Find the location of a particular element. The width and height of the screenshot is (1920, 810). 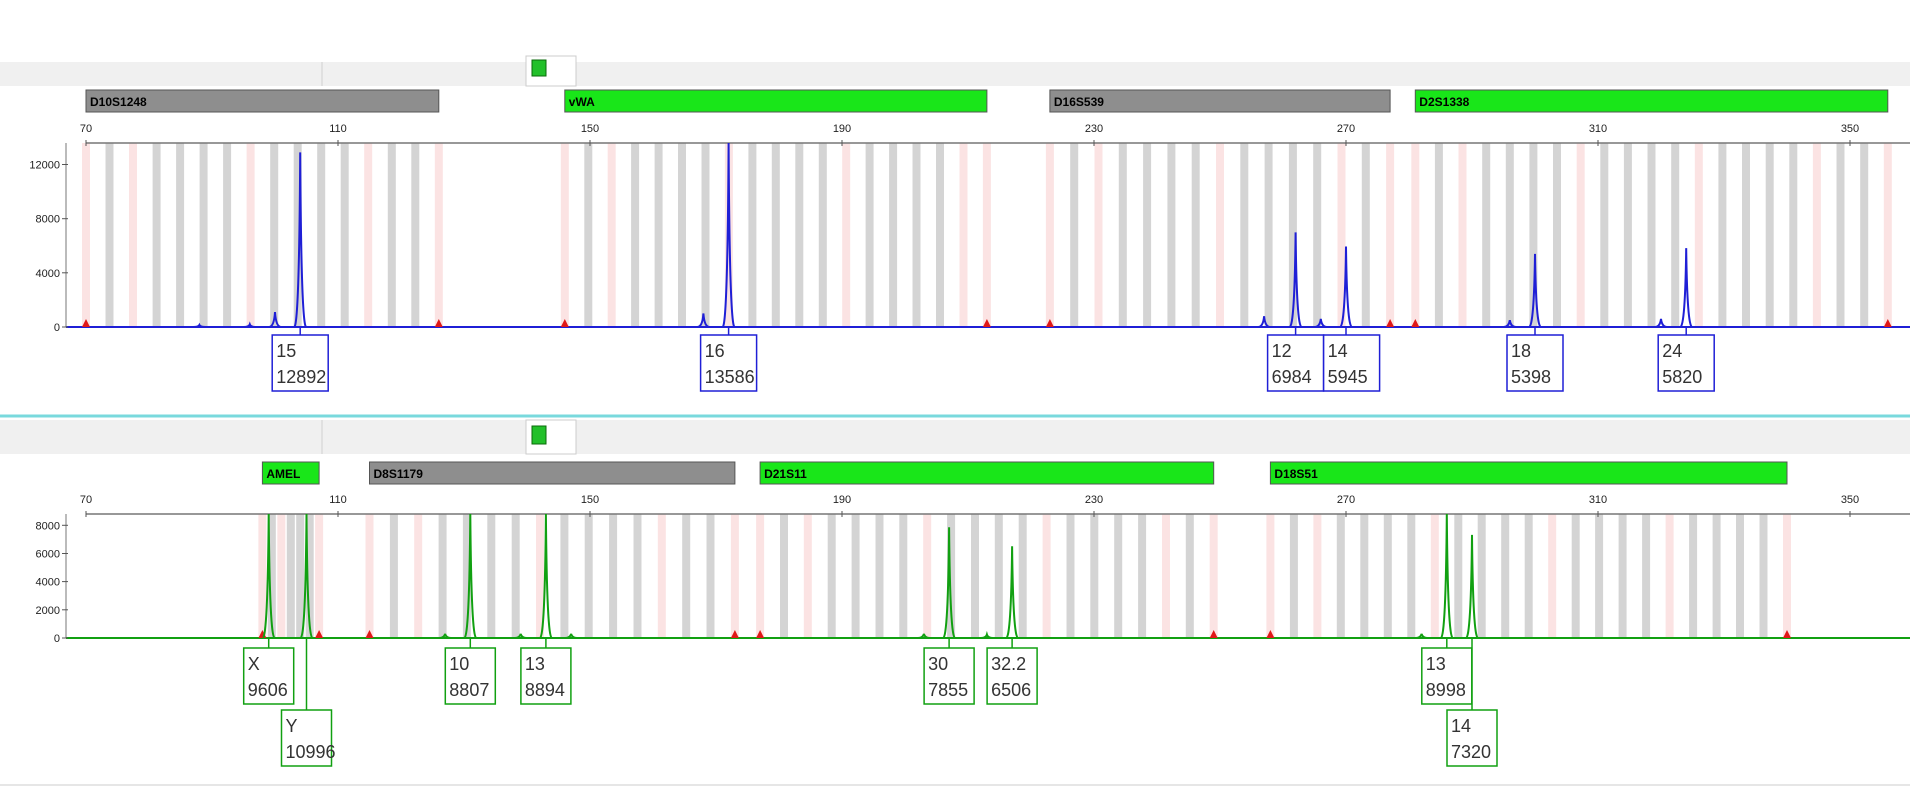

x-tick-label: 350 is located at coordinates (1850, 129).